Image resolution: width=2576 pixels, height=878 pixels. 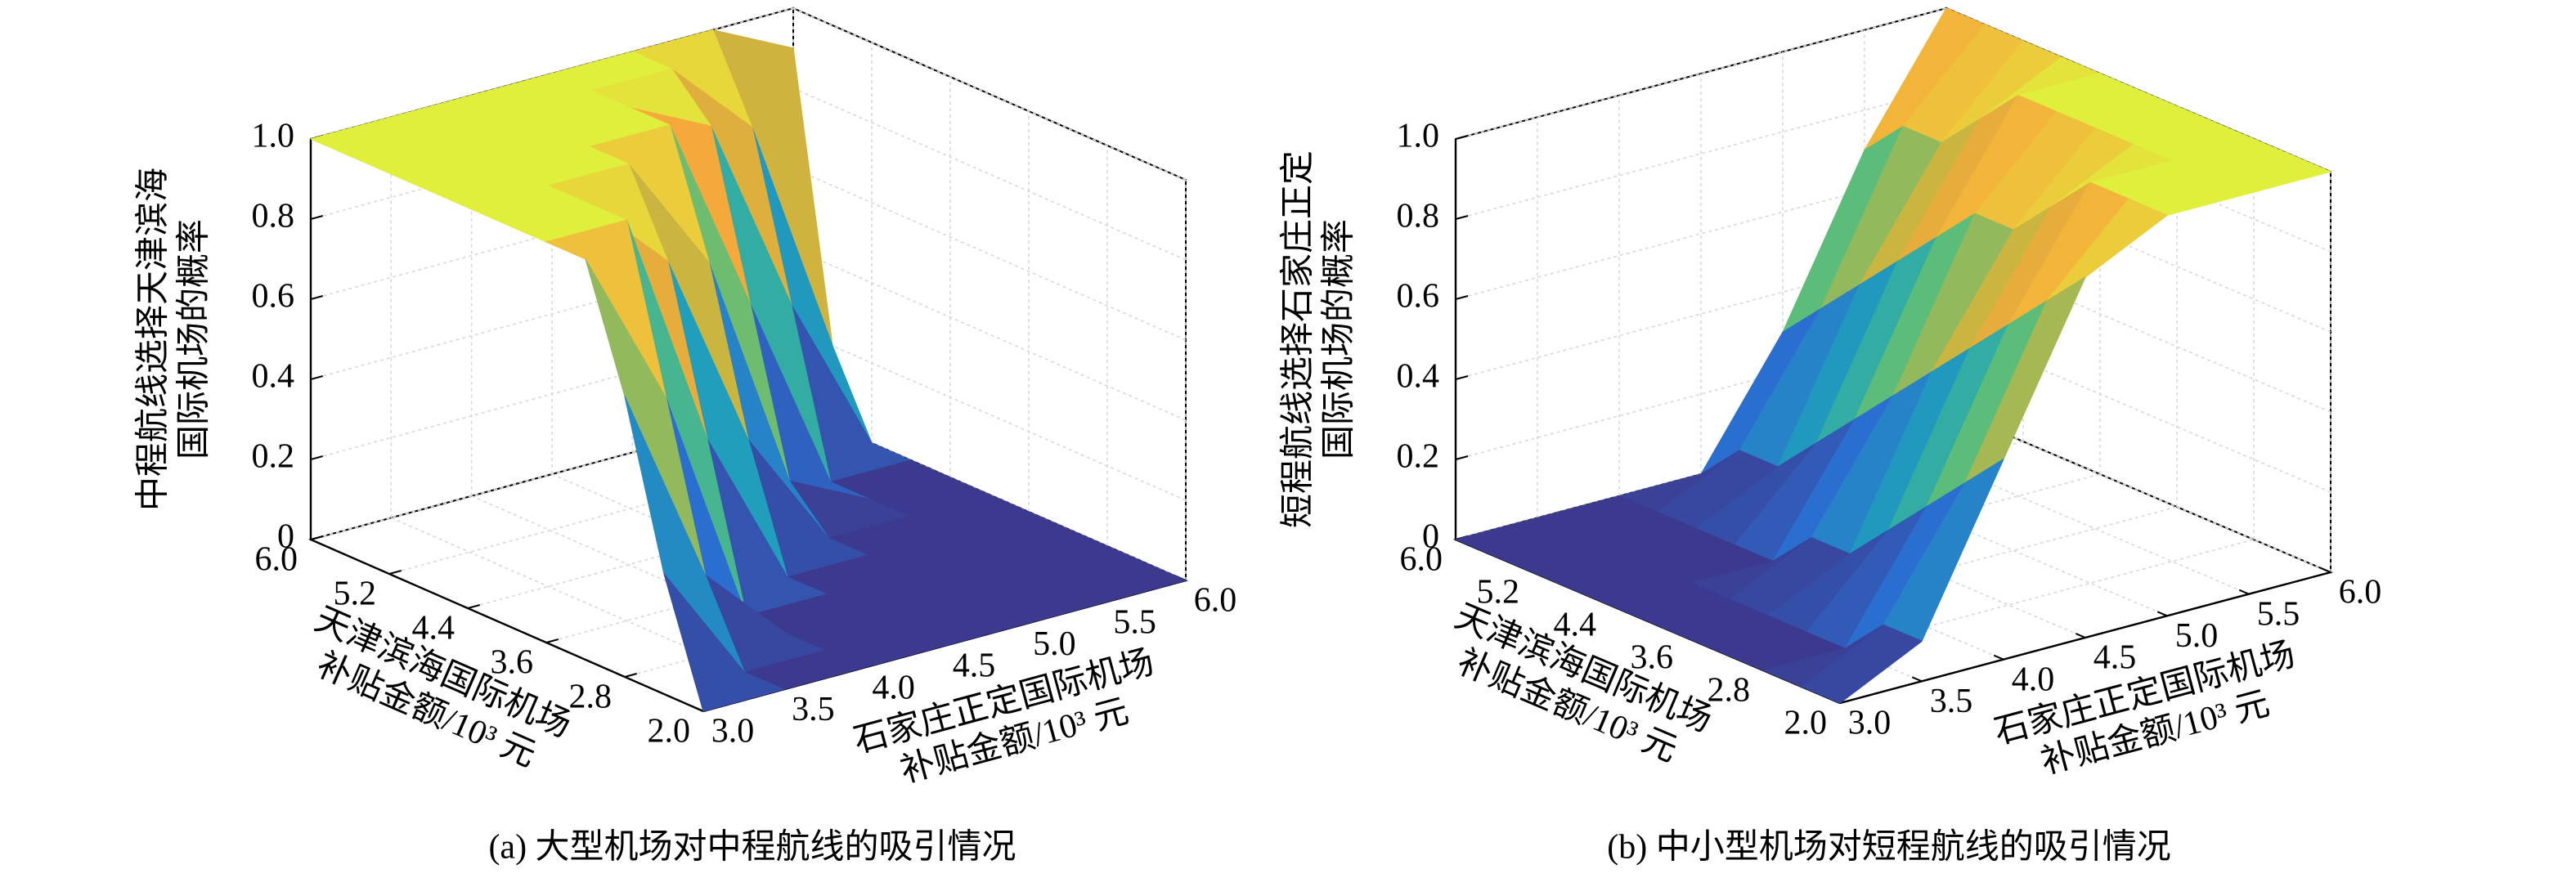 I want to click on chart-caption: (b) 中小型机场对短程航线的吸引情况, so click(x=1889, y=847).